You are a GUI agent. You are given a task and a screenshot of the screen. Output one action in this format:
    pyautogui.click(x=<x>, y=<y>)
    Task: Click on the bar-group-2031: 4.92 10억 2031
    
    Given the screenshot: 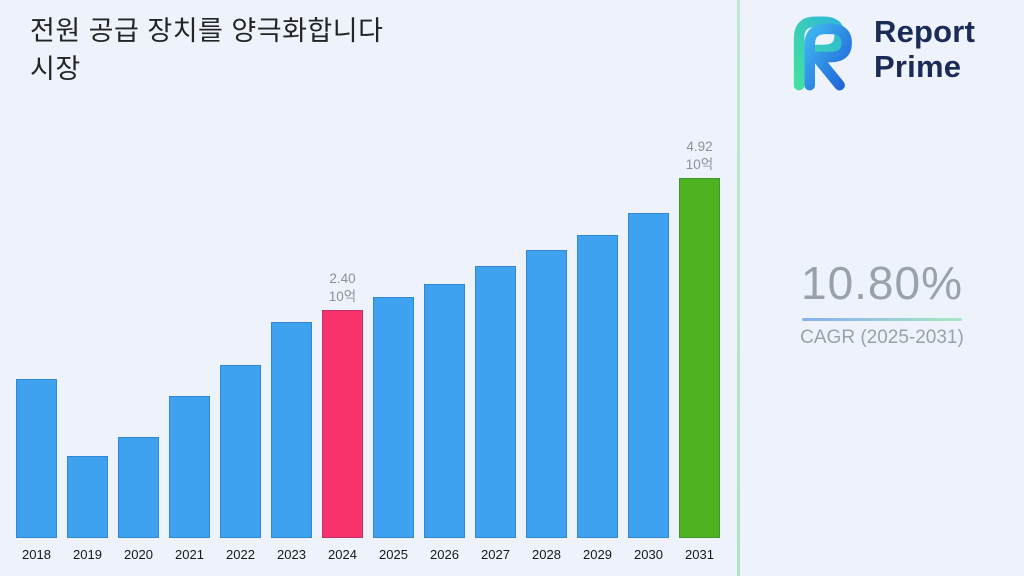 What is the action you would take?
    pyautogui.click(x=699, y=350)
    